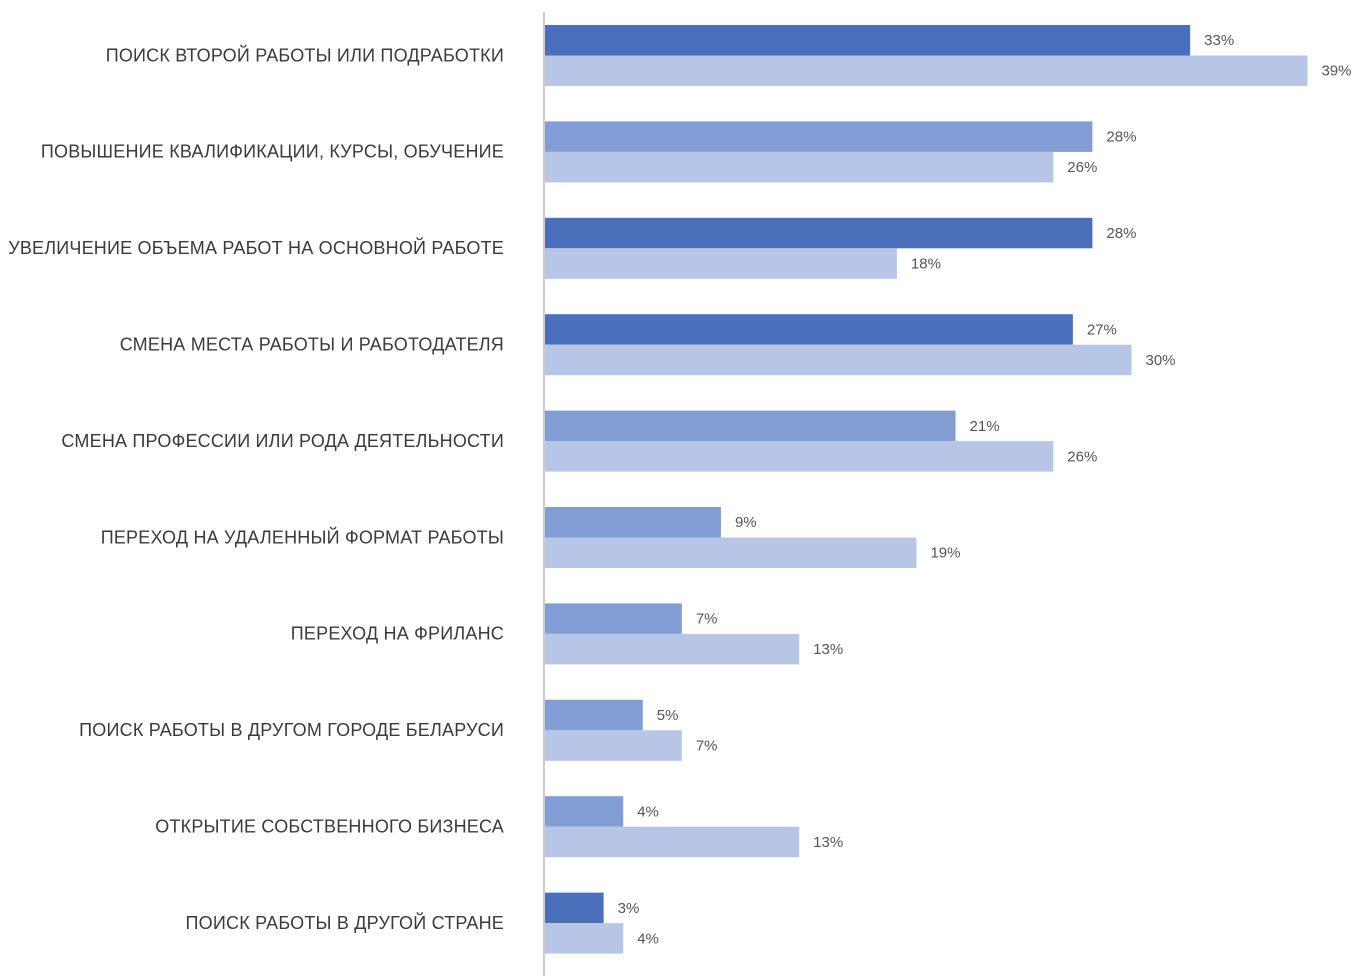 Image resolution: width=1355 pixels, height=976 pixels. I want to click on category-label: ПОИСК ВТОРОЙ РАБОТЫ ИЛИ ПОДРАБОТКИ, so click(305, 54).